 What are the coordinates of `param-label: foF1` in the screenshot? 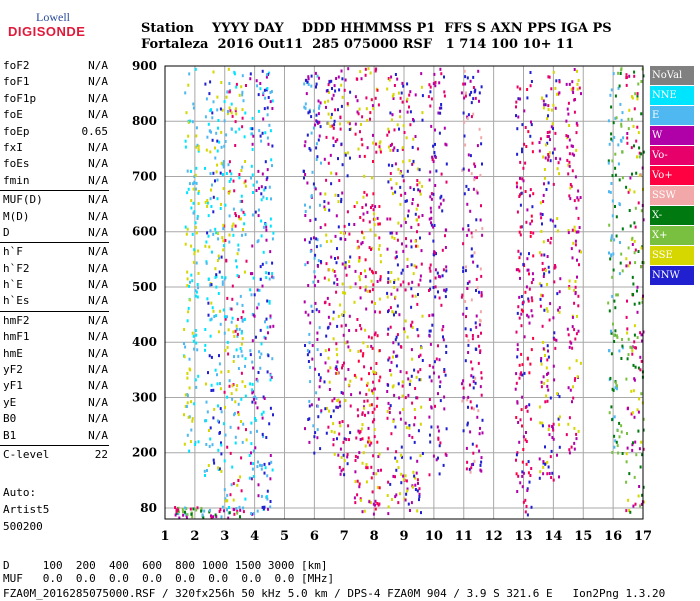 It's located at (16, 82).